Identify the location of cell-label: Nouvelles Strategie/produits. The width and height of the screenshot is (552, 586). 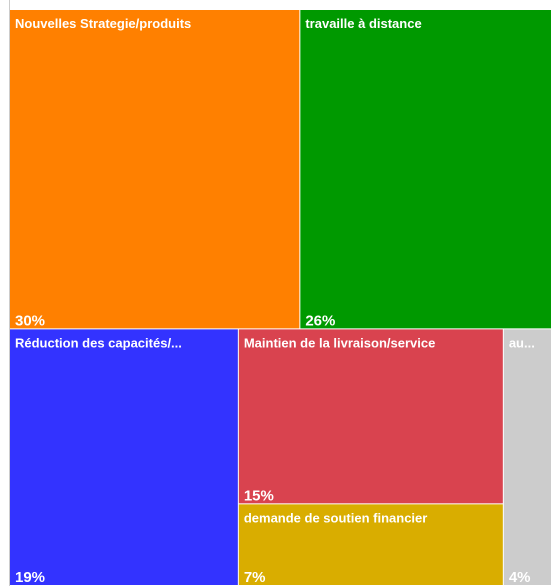
(103, 23).